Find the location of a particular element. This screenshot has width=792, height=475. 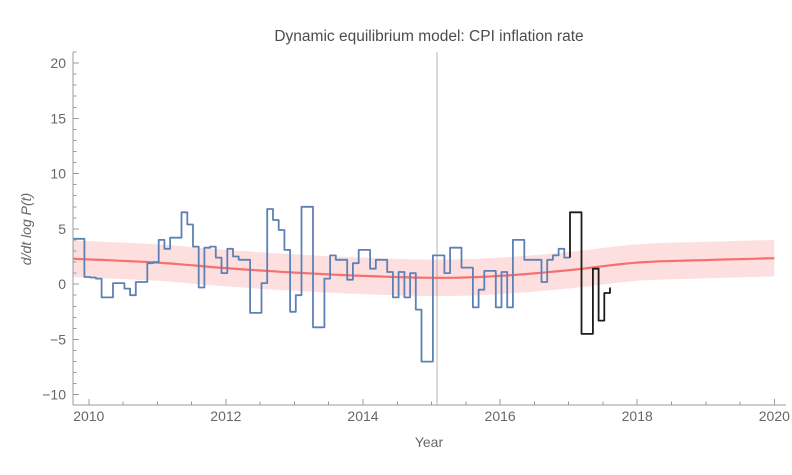

x-tick-label: 2010 is located at coordinates (88, 416).